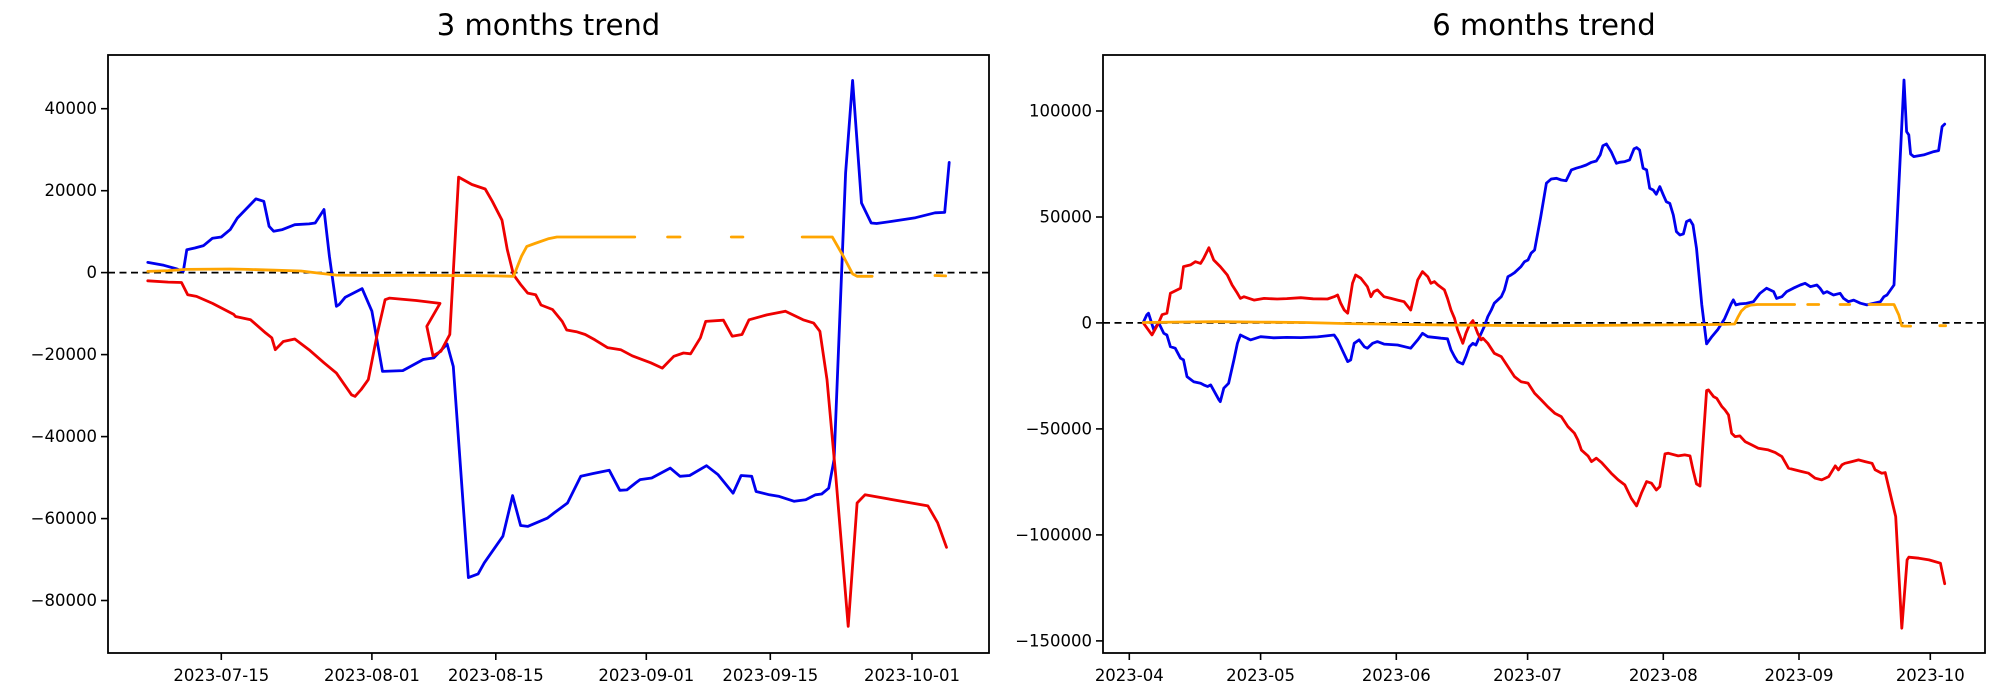 This screenshot has height=700, width=2000. I want to click on trend-6-months-xtick-label: 2023-09, so click(1799, 675).